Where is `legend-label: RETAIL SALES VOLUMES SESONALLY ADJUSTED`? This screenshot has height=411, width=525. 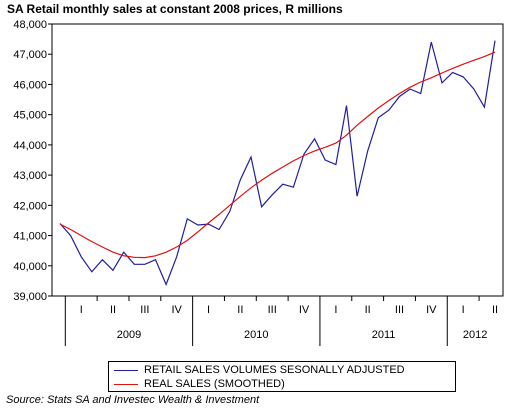 legend-label: RETAIL SALES VOLUMES SESONALLY ADJUSTED is located at coordinates (274, 370).